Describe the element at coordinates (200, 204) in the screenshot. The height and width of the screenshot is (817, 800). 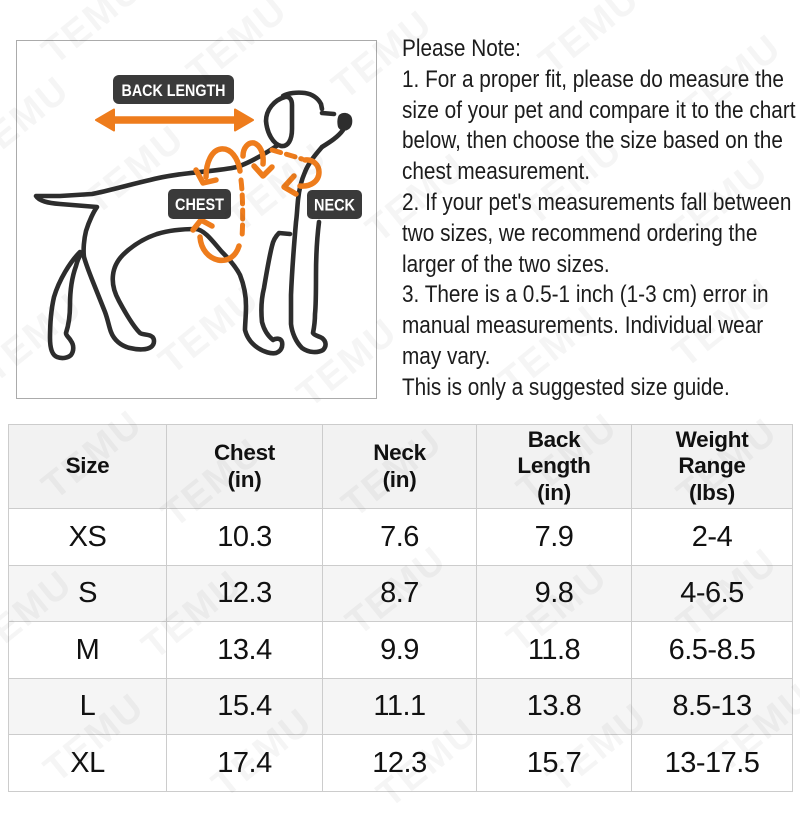
I see `svg-text: CHEST` at that location.